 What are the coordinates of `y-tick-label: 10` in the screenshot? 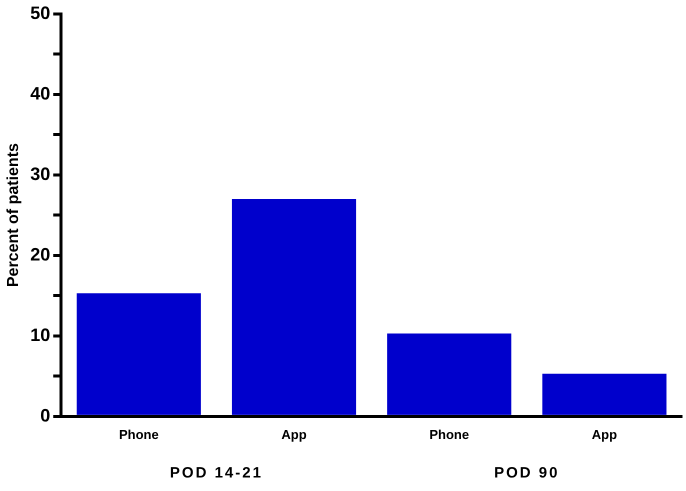 It's located at (40, 334).